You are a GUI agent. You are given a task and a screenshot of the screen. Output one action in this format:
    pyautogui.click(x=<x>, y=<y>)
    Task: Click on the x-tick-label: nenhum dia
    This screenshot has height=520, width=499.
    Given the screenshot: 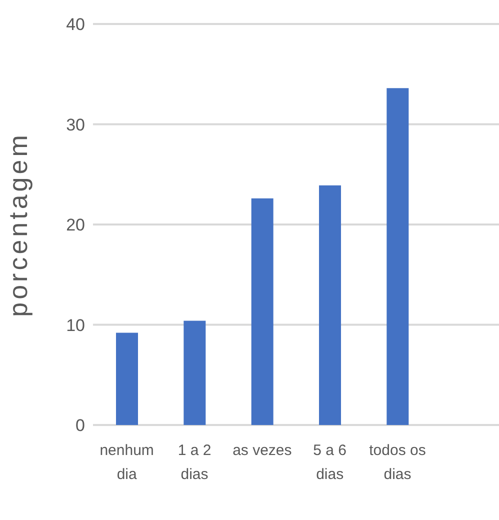 What is the action you would take?
    pyautogui.click(x=127, y=462)
    